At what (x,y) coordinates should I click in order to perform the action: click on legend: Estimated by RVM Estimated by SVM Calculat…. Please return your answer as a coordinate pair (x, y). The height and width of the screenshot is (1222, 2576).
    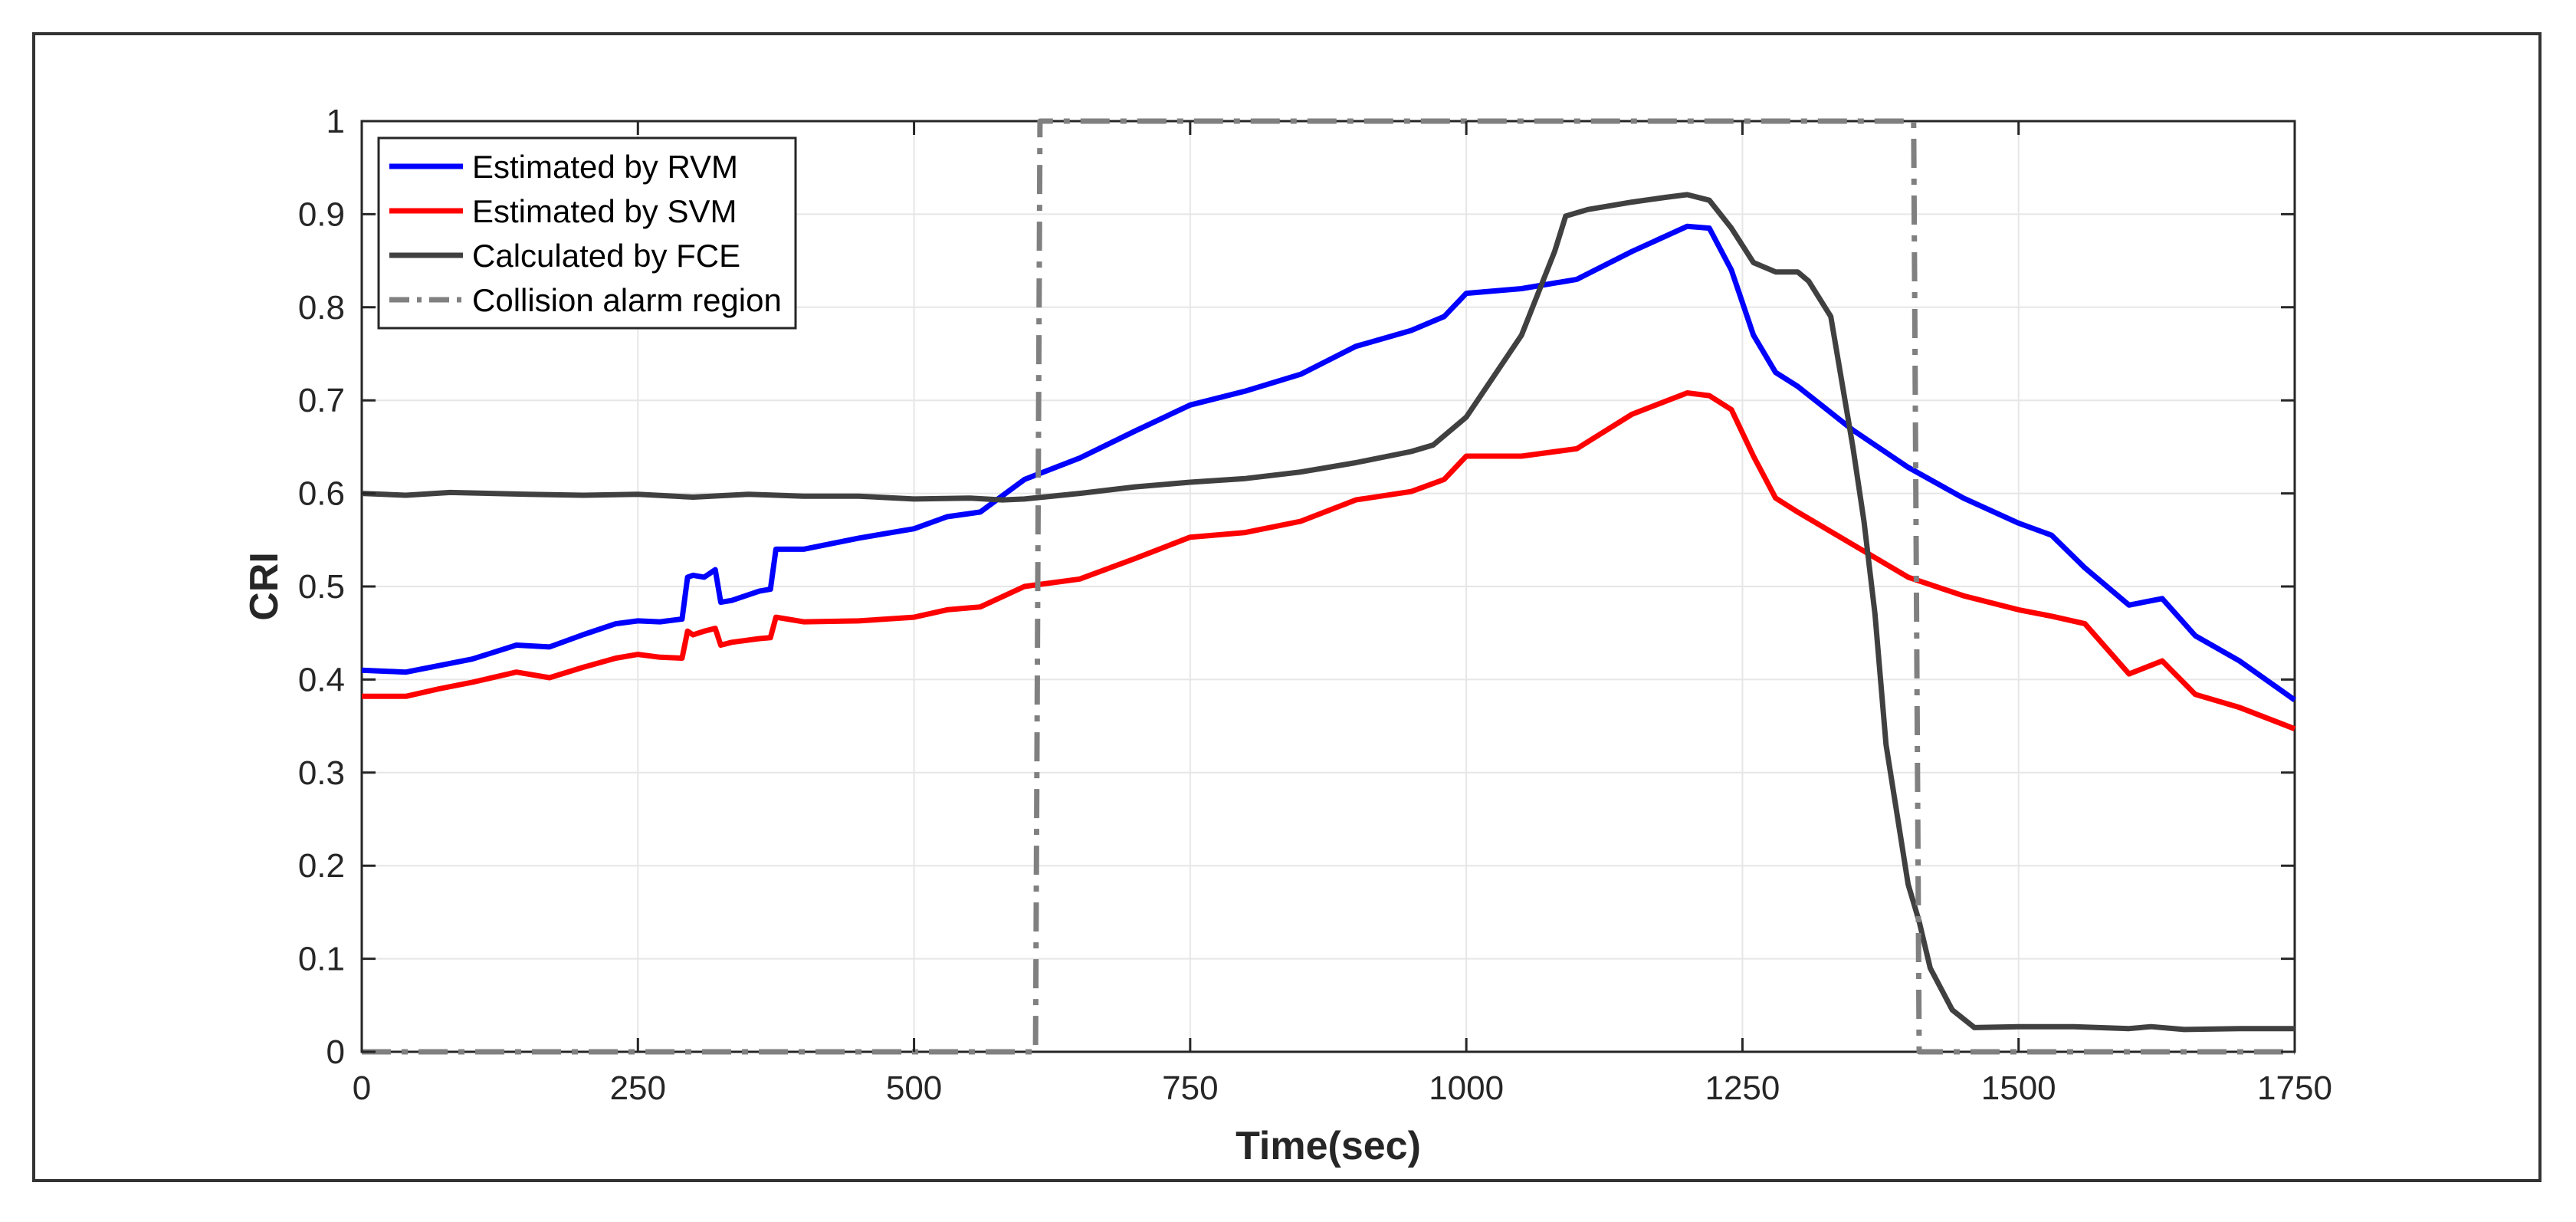
    Looking at the image, I should click on (587, 233).